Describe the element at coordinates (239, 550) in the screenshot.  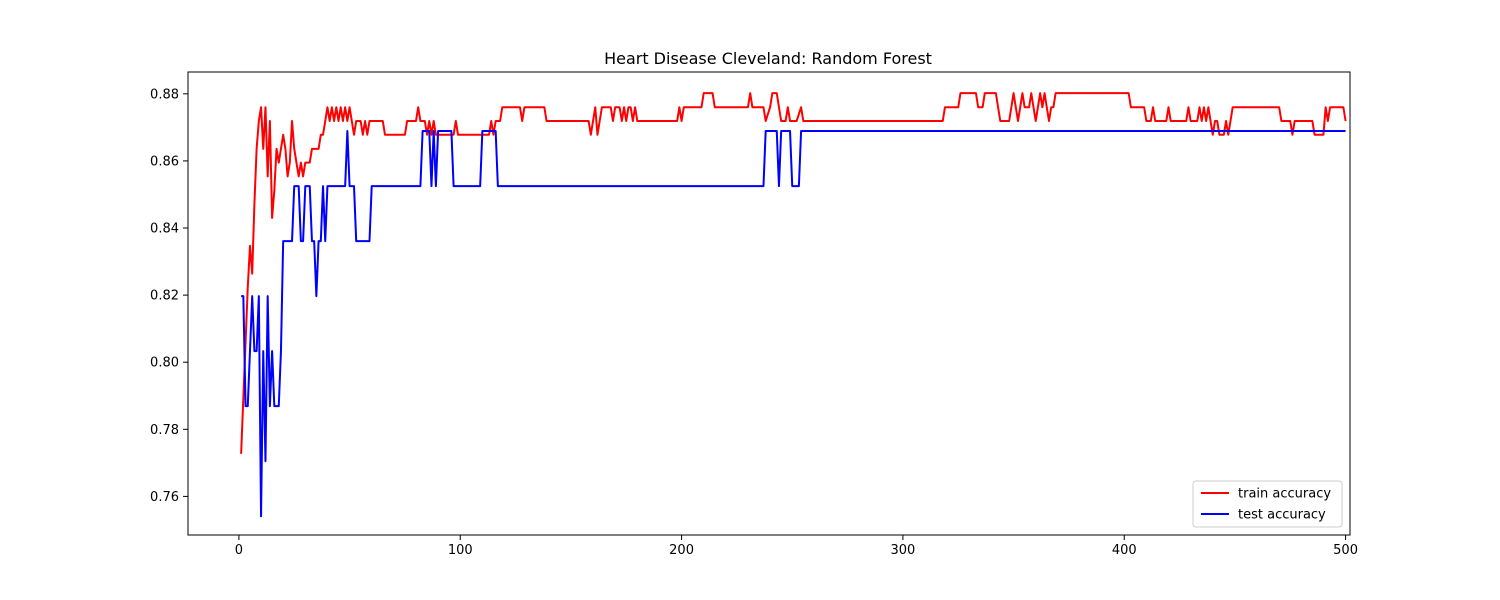
I see `x-tick-label: 0` at that location.